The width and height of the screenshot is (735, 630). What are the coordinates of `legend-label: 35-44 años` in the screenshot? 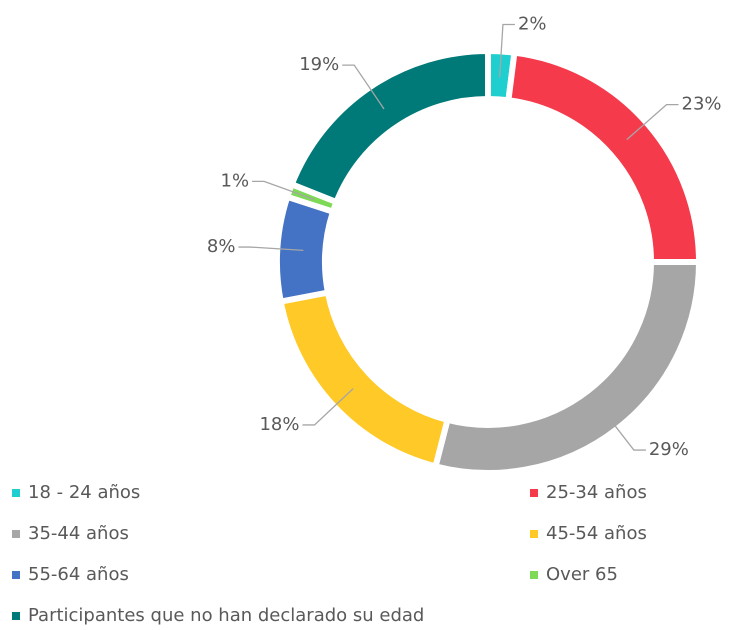 It's located at (78, 533).